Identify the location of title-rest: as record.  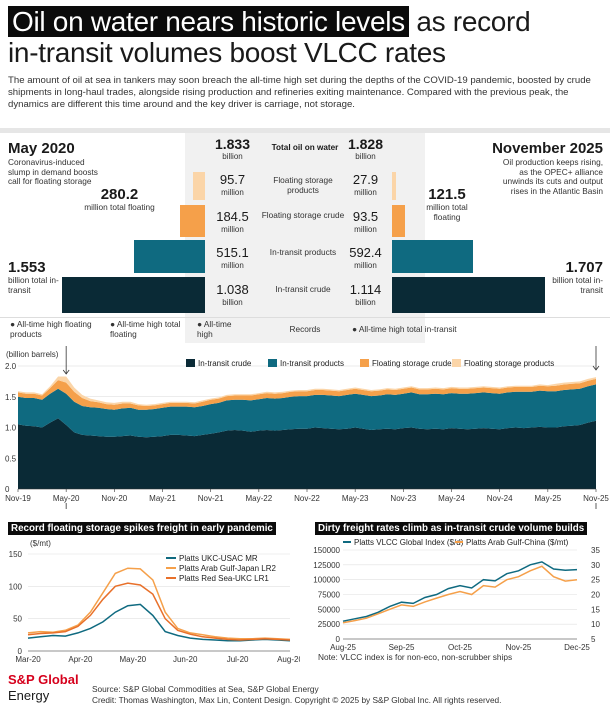
(469, 21).